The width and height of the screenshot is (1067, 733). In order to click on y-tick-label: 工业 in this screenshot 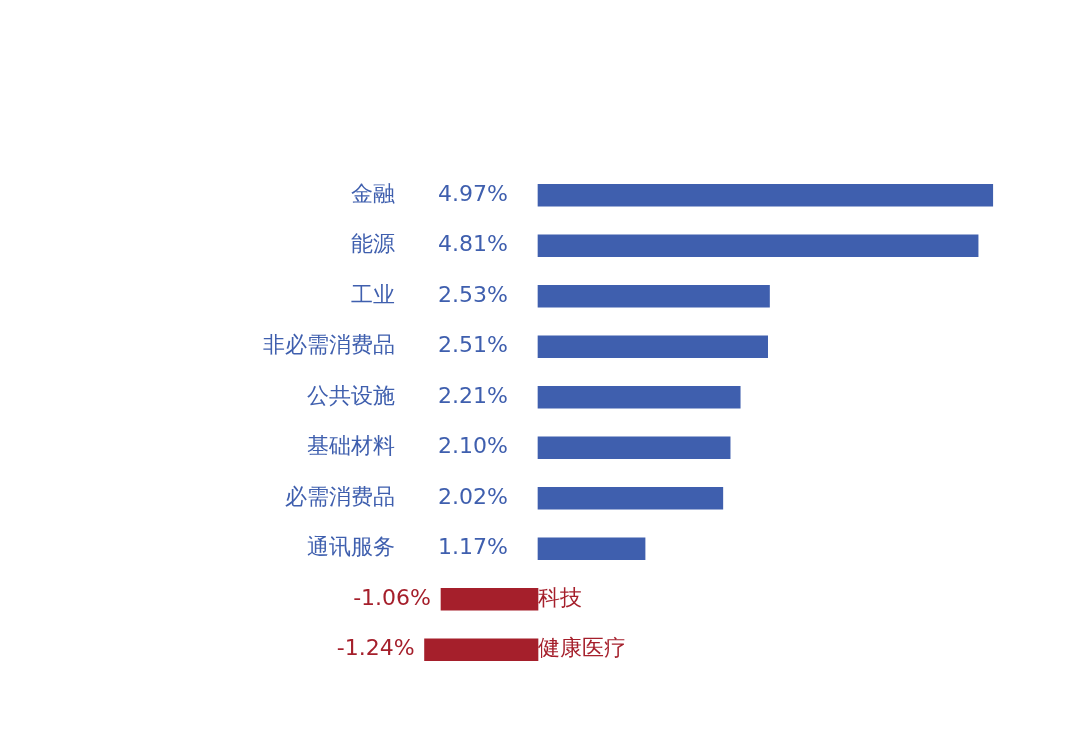, I will do `click(373, 294)`.